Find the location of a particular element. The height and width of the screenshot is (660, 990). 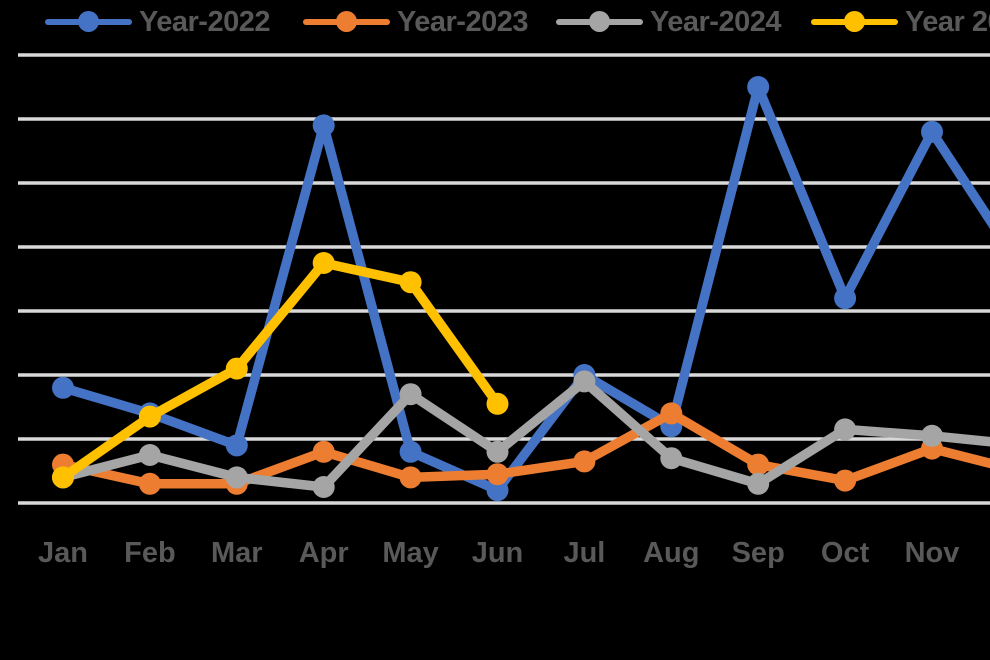

legend-marker-year-2022 is located at coordinates (88, 22).